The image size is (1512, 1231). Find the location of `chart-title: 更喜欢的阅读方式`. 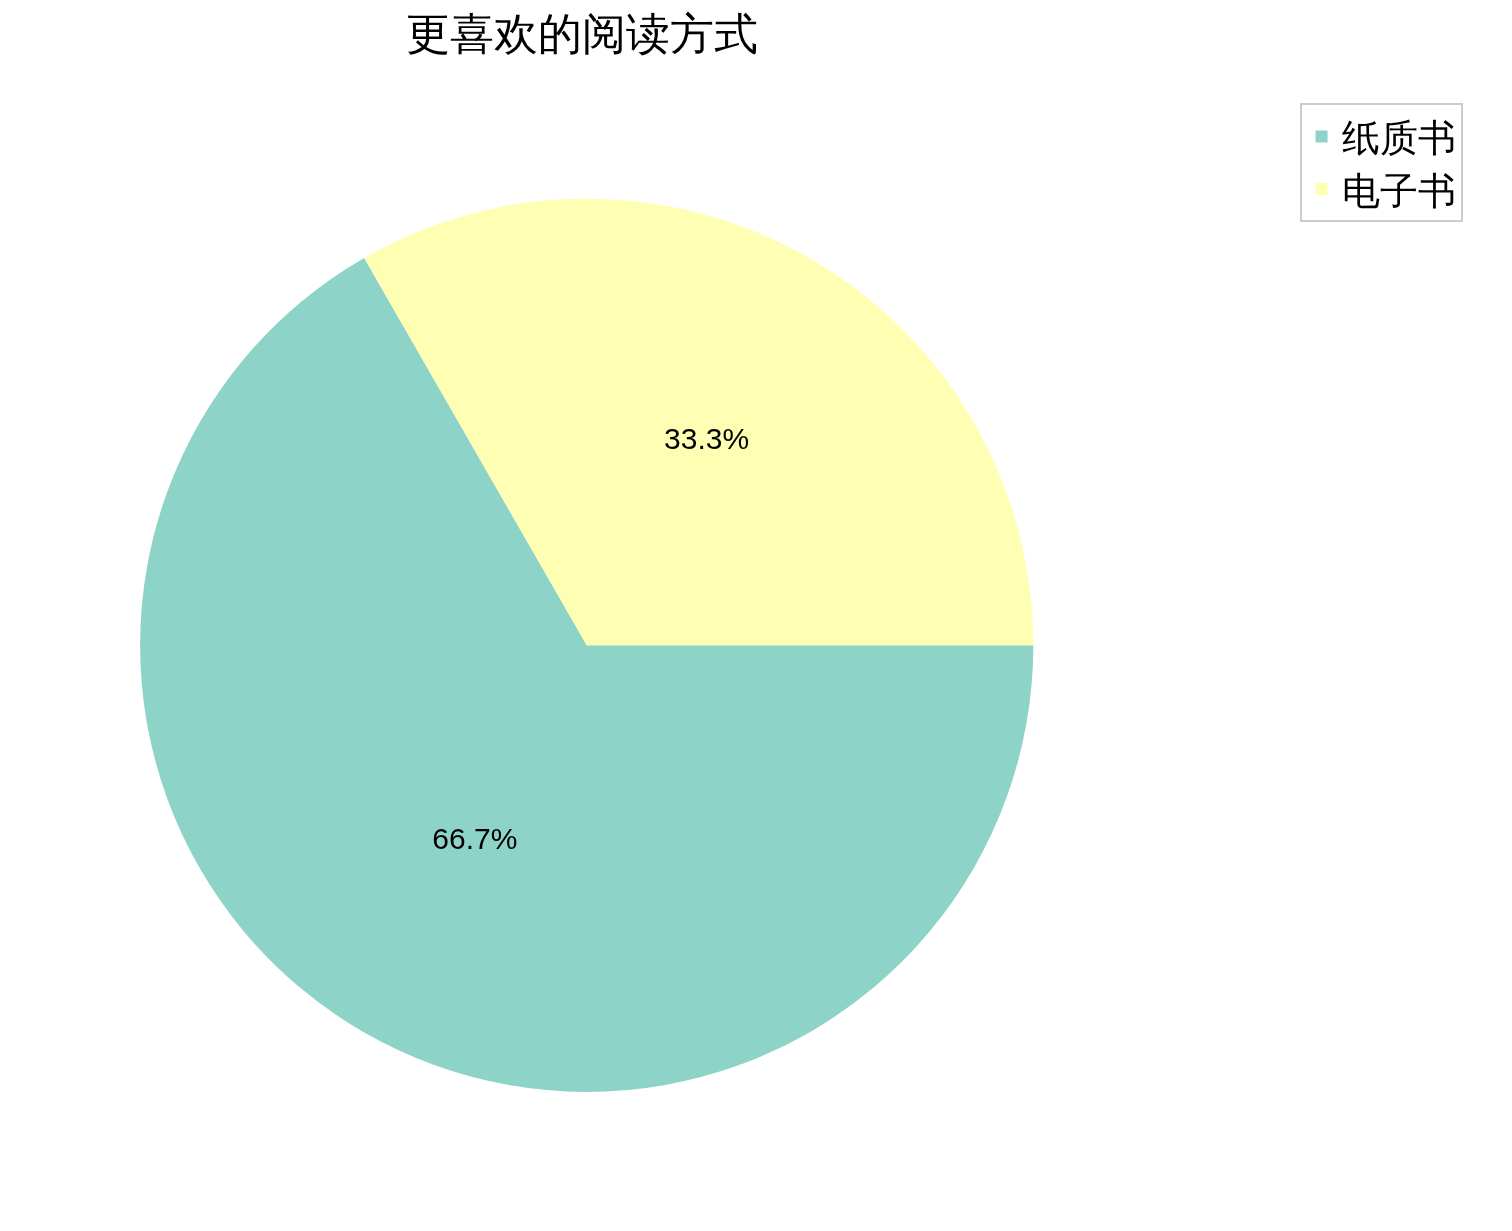

chart-title: 更喜欢的阅读方式 is located at coordinates (582, 34).